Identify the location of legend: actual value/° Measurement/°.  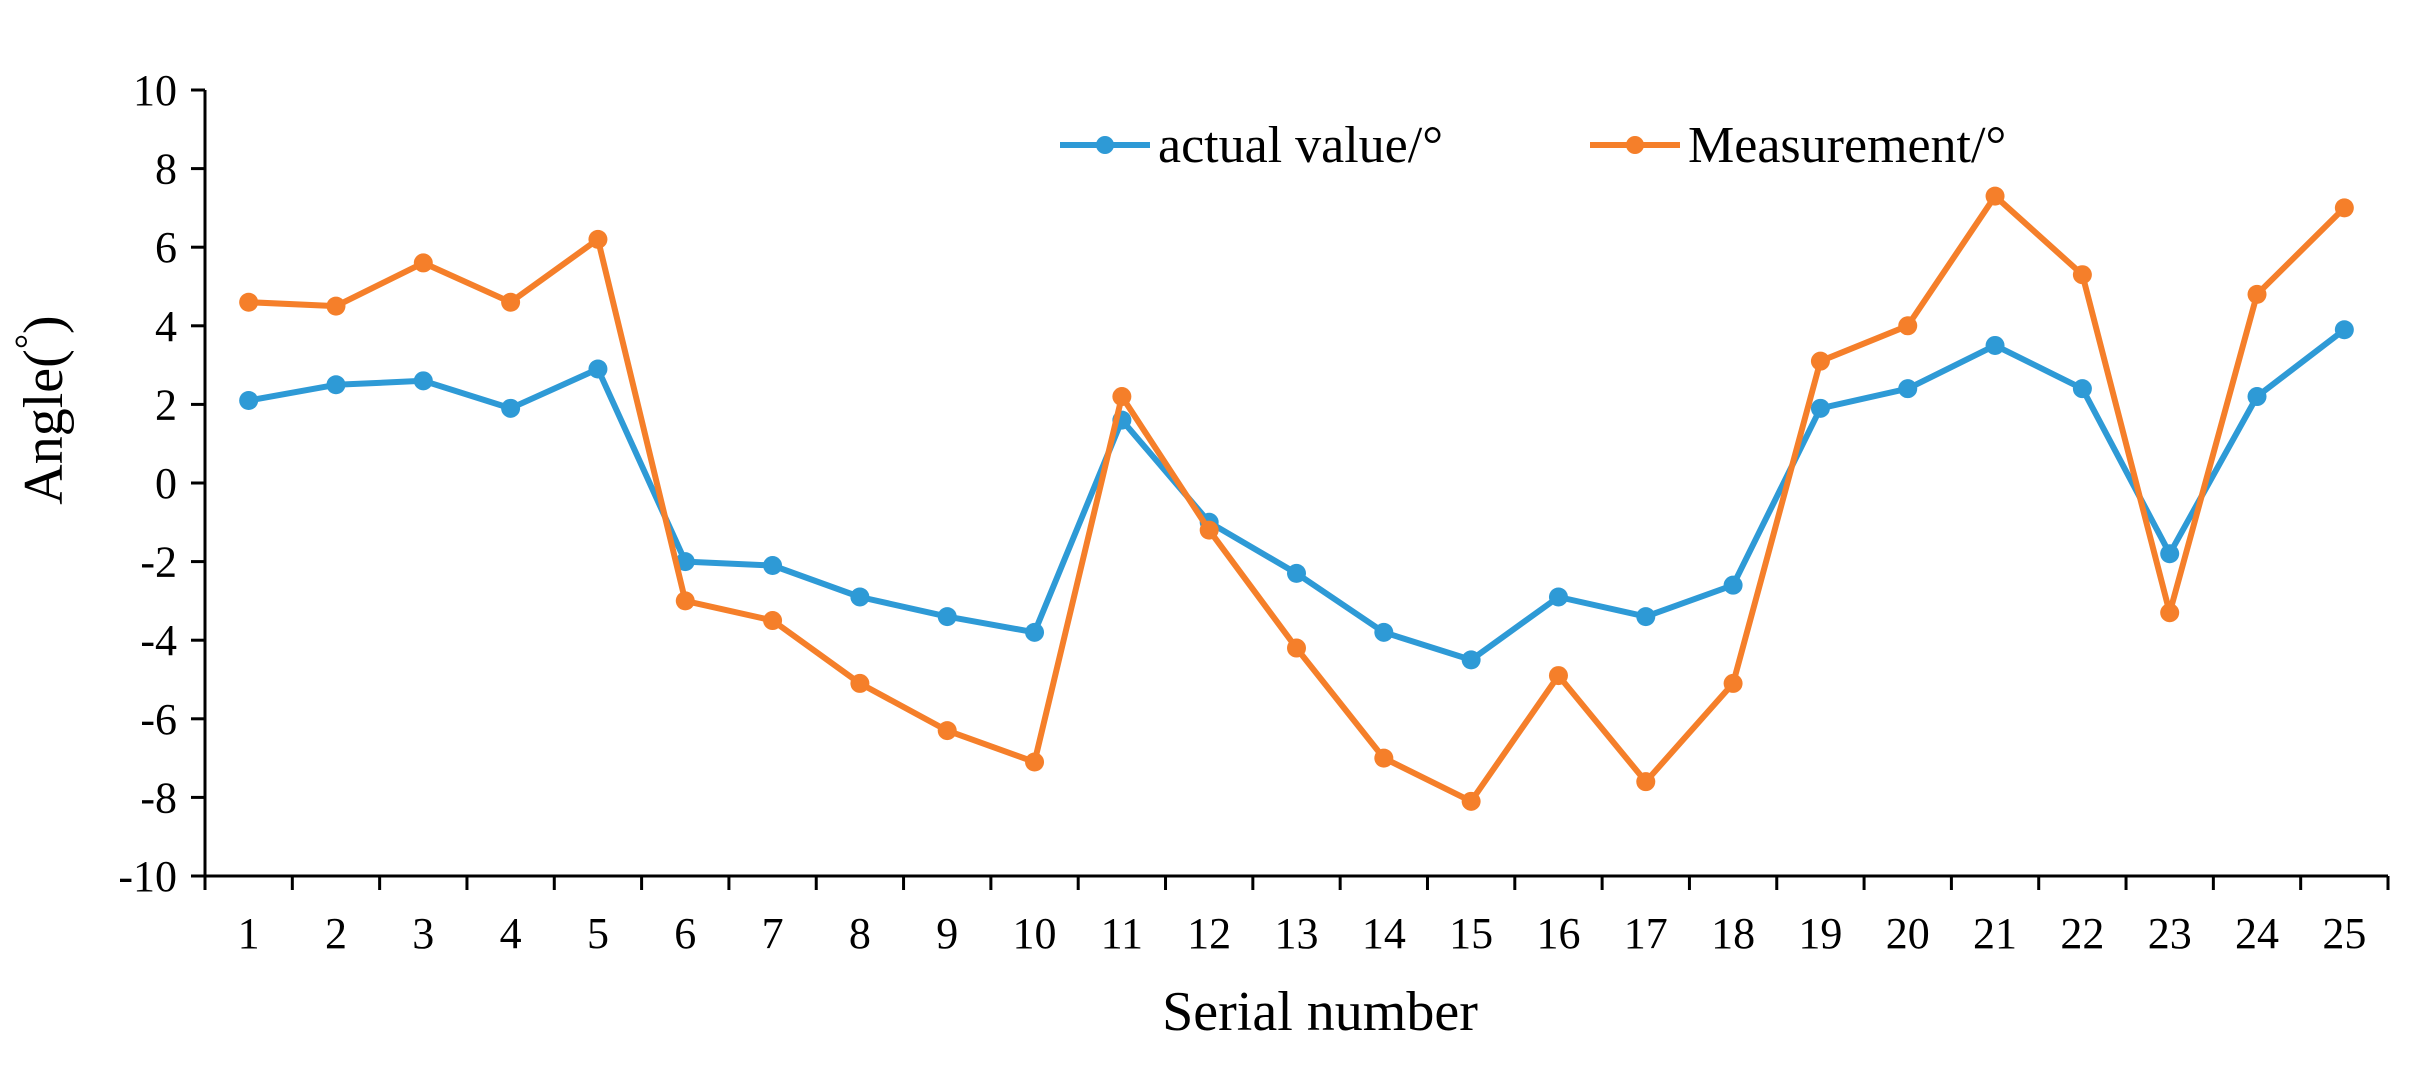
(1533, 145).